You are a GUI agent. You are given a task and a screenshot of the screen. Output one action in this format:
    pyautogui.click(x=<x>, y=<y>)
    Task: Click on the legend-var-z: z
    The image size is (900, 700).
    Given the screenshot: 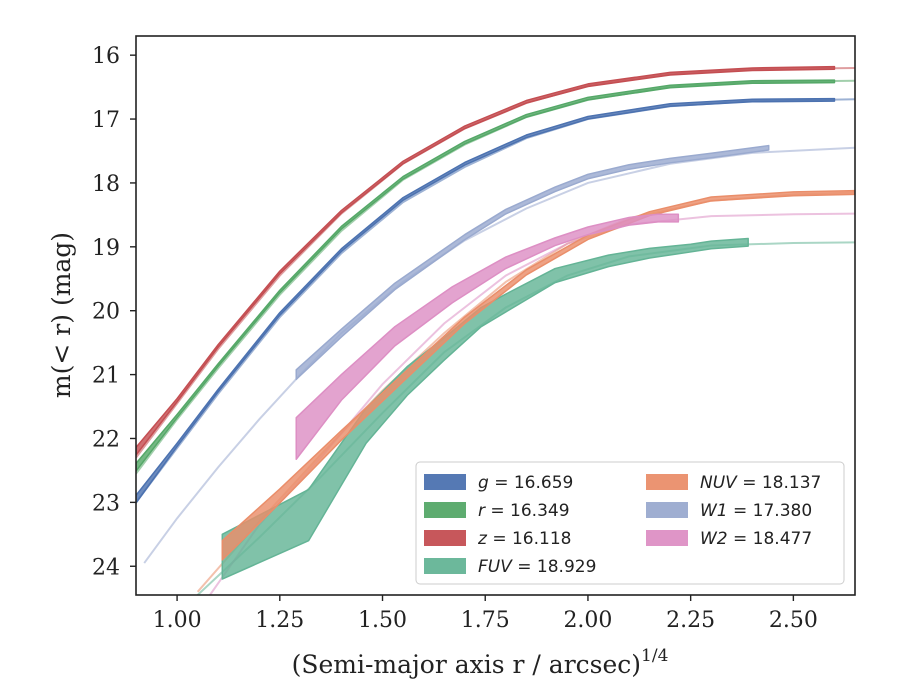 What is the action you would take?
    pyautogui.click(x=482, y=539)
    